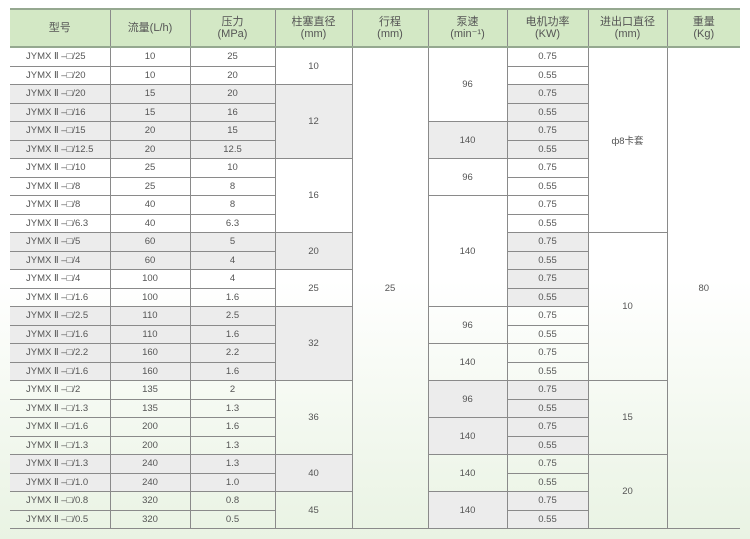  Describe the element at coordinates (375, 260) in the screenshot. I see `table-row: JYMX Ⅱ –□/4 60 4 0.55` at that location.